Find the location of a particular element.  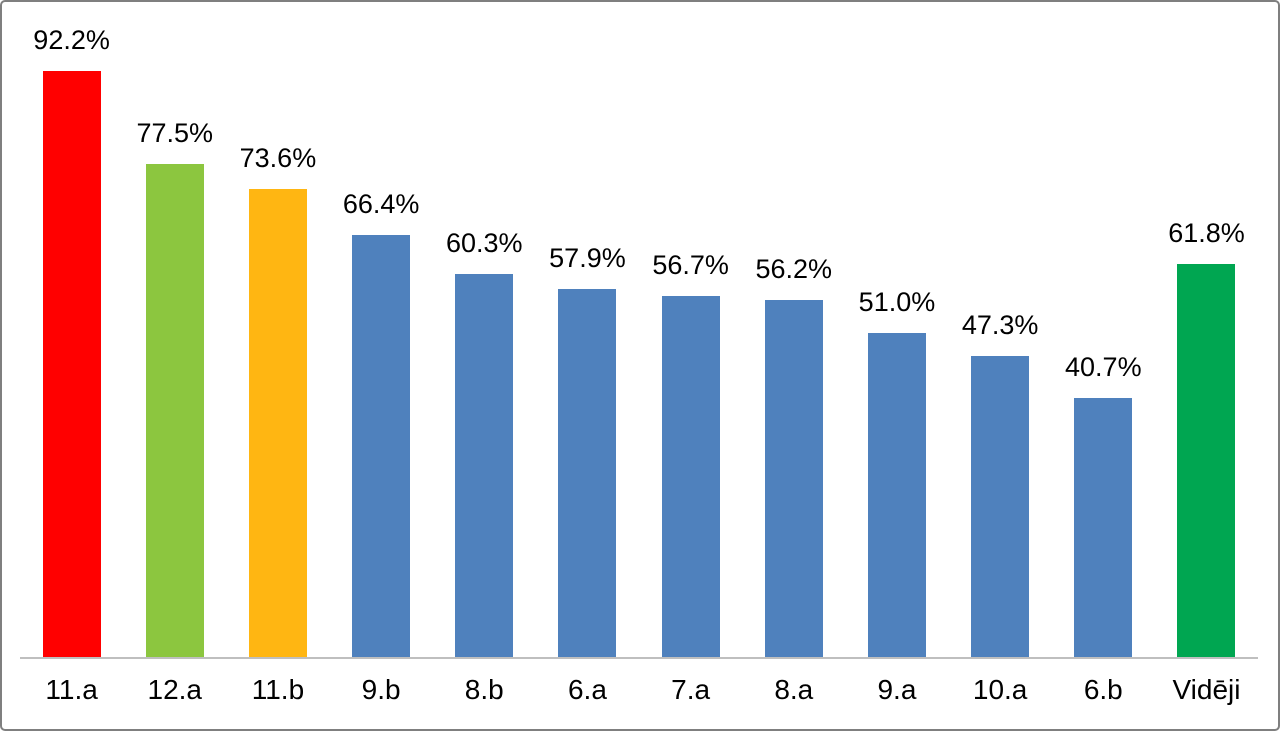

bar-group: 73.6% is located at coordinates (277, 400).